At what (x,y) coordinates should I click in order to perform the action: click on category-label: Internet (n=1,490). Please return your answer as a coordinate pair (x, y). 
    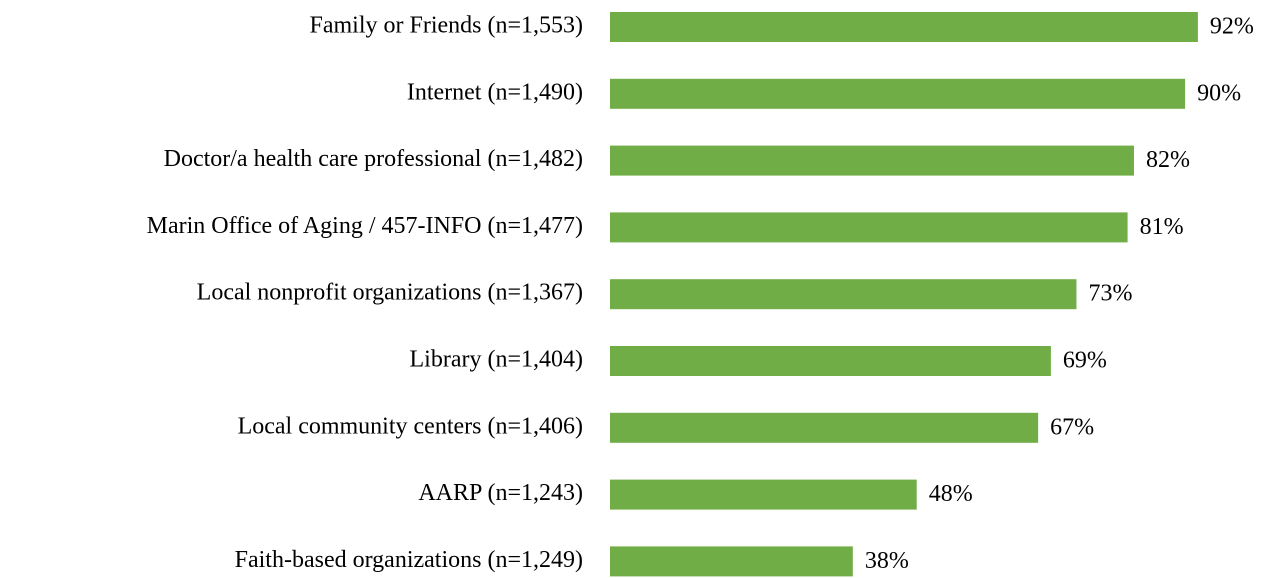
    Looking at the image, I should click on (495, 92).